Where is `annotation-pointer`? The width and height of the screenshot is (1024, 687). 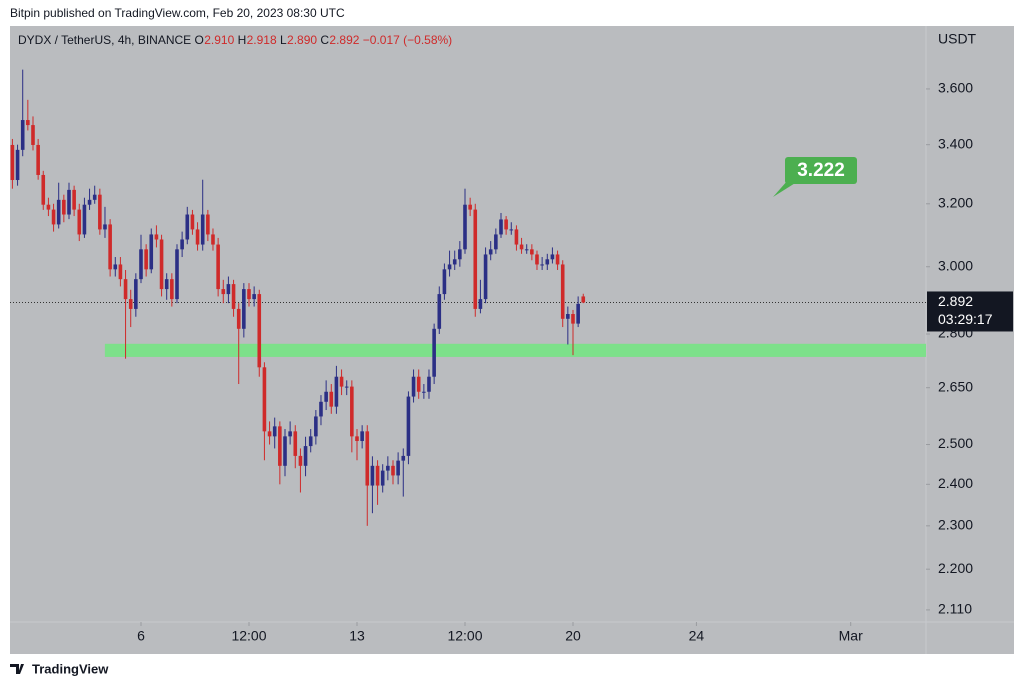
annotation-pointer is located at coordinates (786, 188).